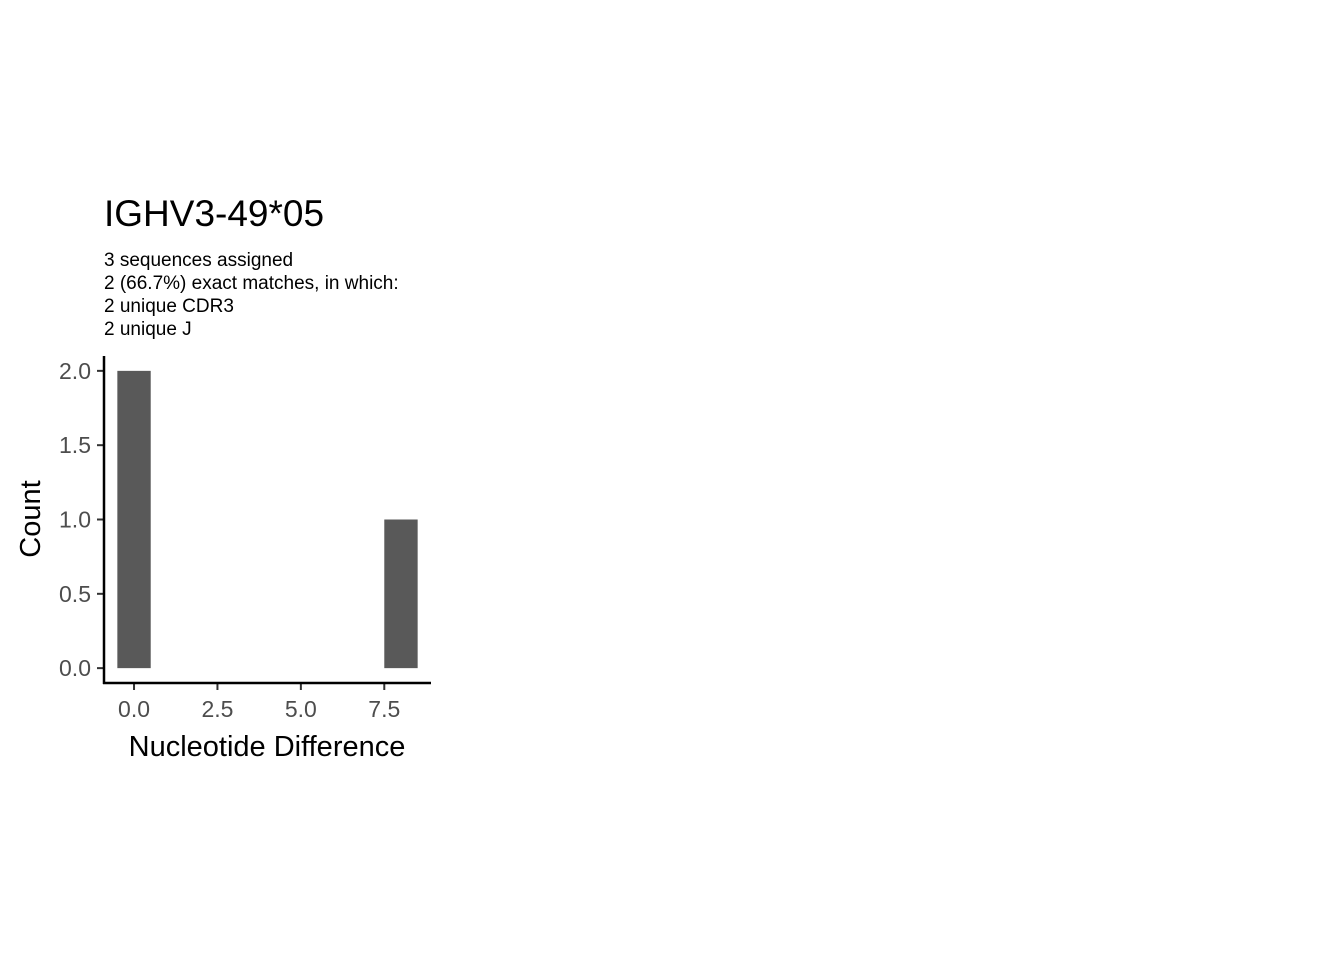  What do you see at coordinates (75, 520) in the screenshot?
I see `y-tick-label-2: 1.0` at bounding box center [75, 520].